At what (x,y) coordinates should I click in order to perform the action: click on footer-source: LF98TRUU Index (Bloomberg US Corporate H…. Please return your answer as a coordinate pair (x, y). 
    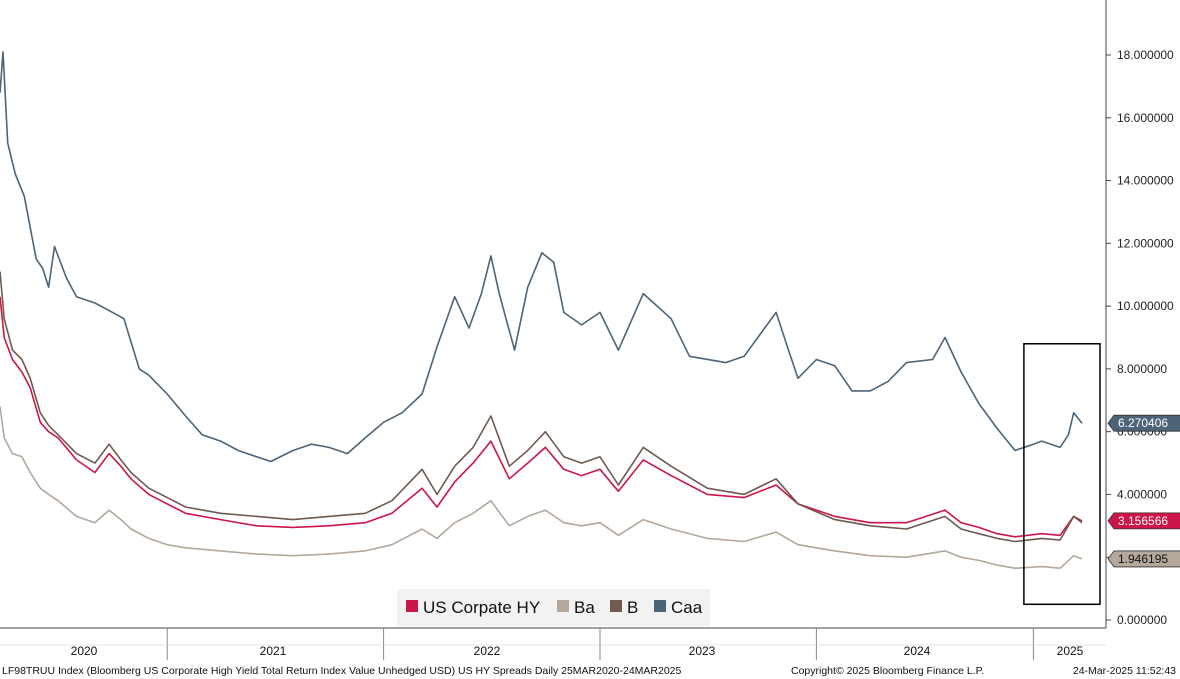
    Looking at the image, I should click on (342, 671).